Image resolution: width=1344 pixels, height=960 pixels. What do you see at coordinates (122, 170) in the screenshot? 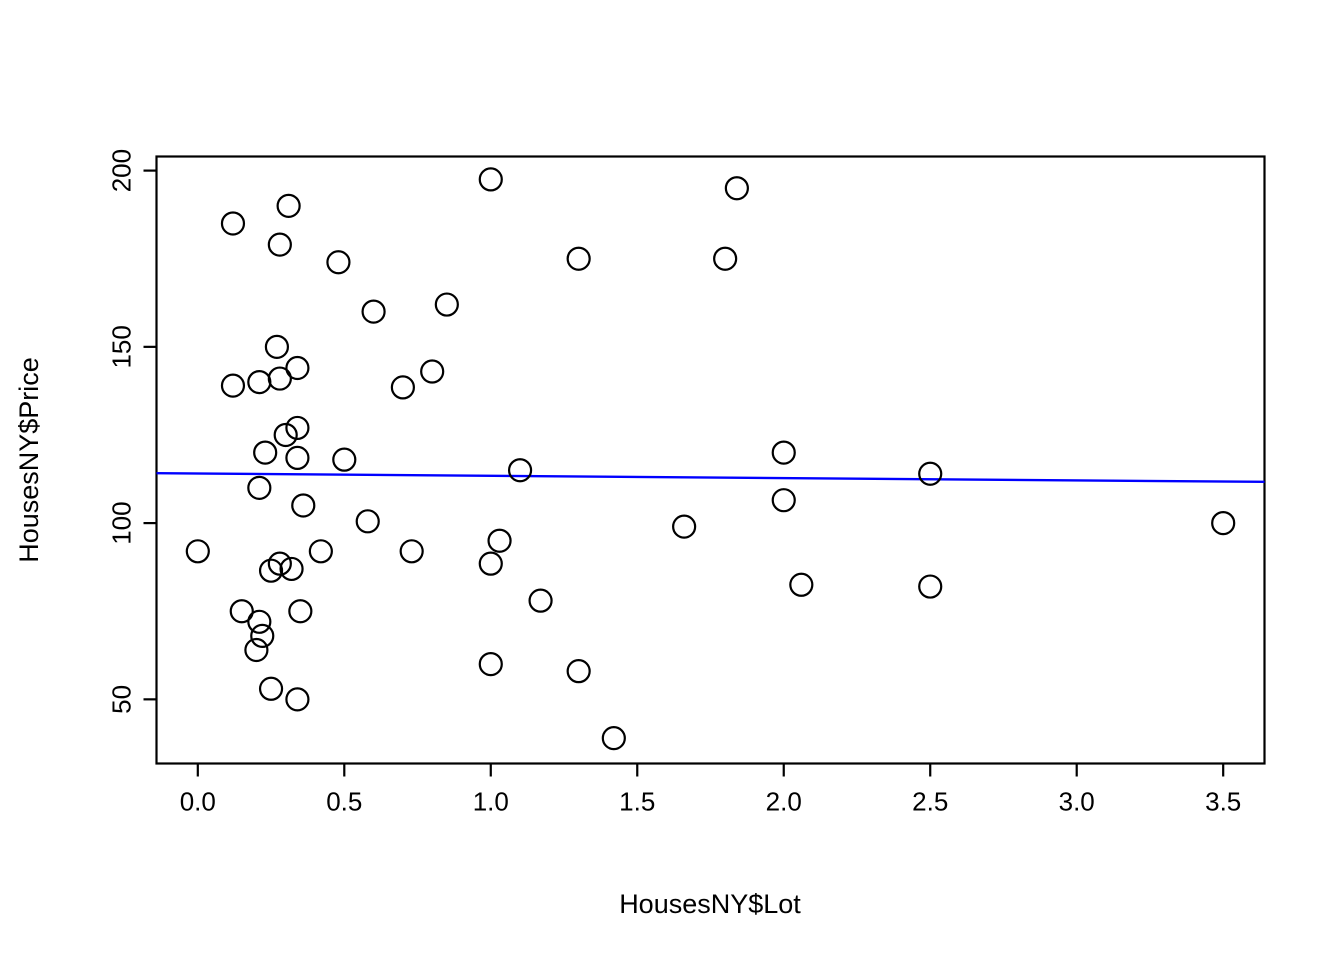
I see `y-tick-label: 200` at bounding box center [122, 170].